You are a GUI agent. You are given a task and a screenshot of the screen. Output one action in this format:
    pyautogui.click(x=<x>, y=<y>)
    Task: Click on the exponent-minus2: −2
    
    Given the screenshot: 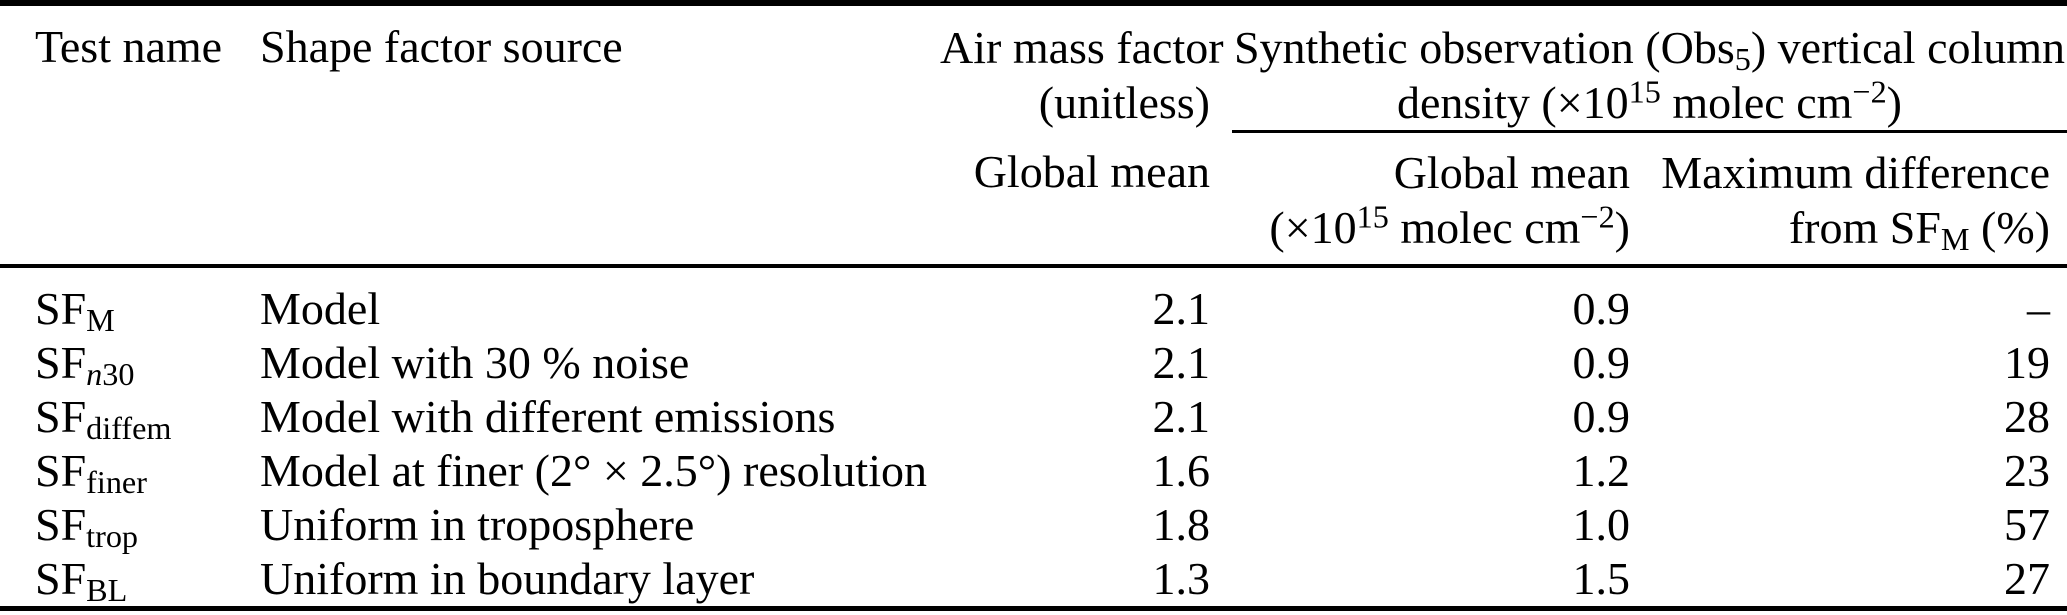 What is the action you would take?
    pyautogui.click(x=1869, y=91)
    